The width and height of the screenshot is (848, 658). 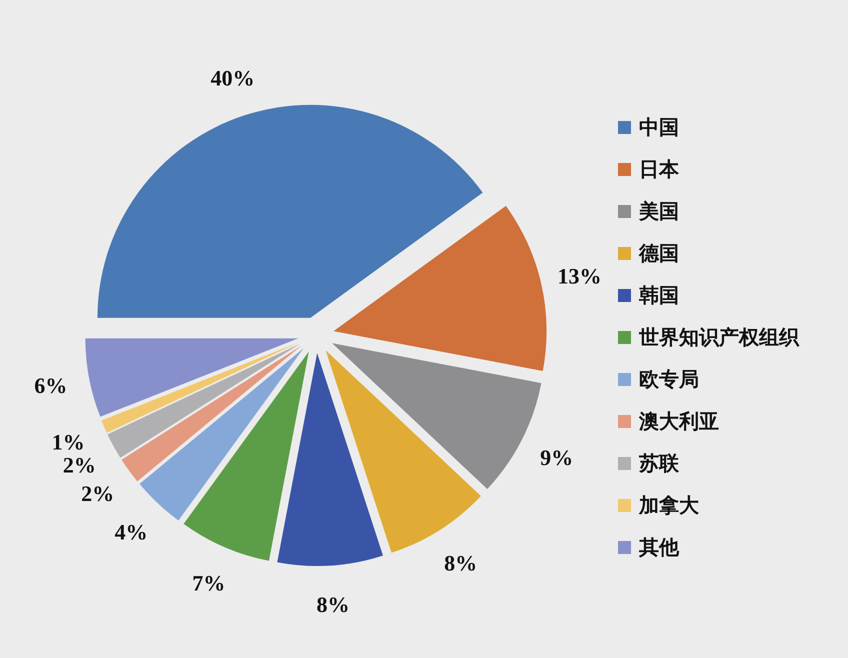 I want to click on legend-label: 韩国, so click(x=659, y=295).